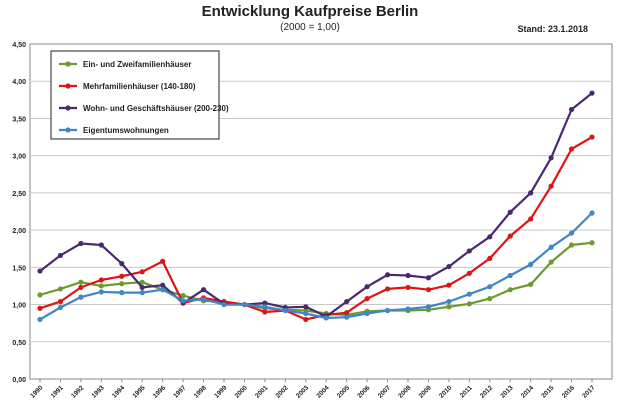  I want to click on x-tick-label: 2000, so click(241, 391).